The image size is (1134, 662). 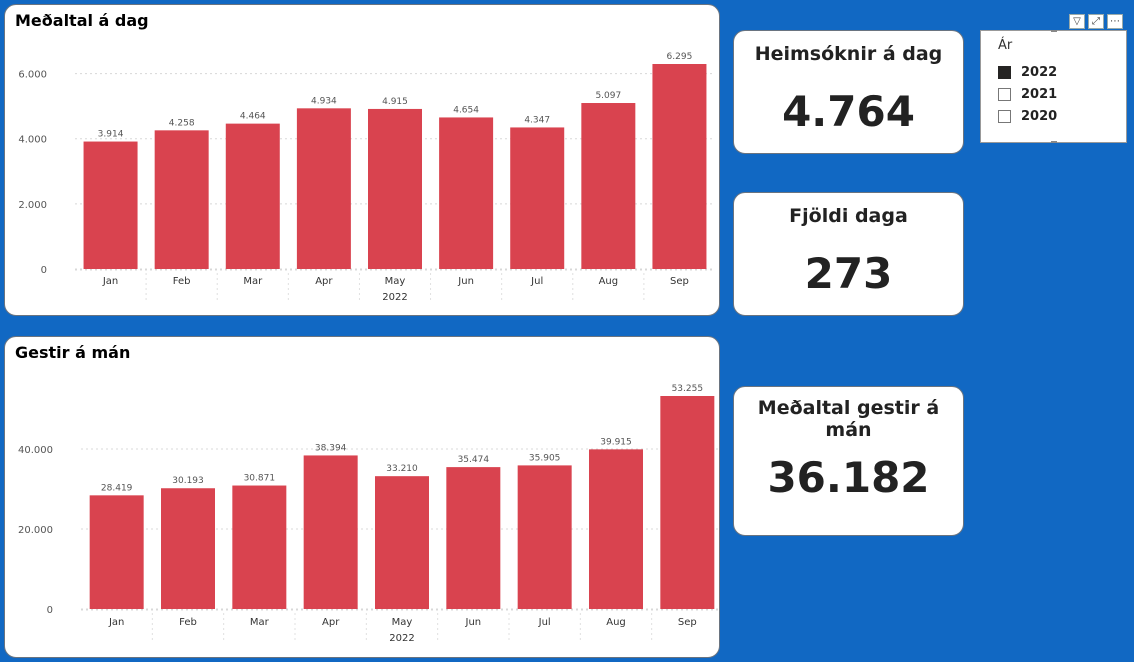 I want to click on year-slicer: Ár 2022 2021 2020, so click(x=1053, y=86).